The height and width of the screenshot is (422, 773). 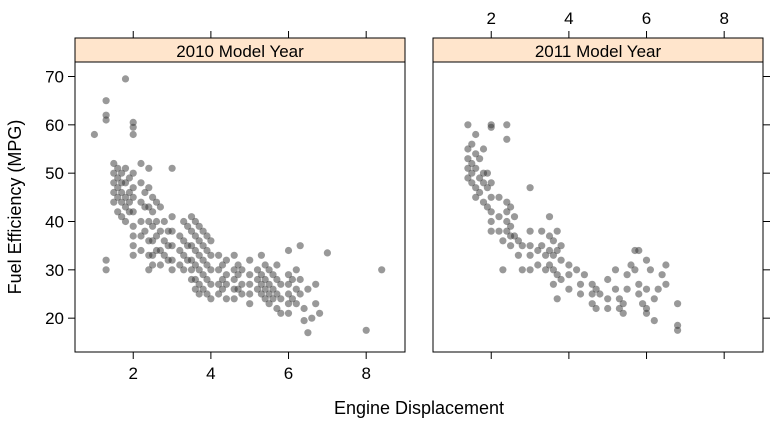 What do you see at coordinates (54, 270) in the screenshot?
I see `y-tick-label: 30` at bounding box center [54, 270].